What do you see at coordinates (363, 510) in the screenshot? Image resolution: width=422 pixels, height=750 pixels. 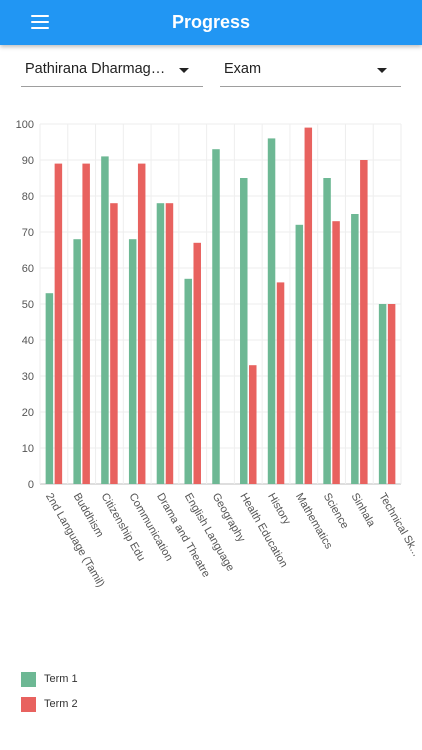 I see `x-tick-label: Sinhala` at bounding box center [363, 510].